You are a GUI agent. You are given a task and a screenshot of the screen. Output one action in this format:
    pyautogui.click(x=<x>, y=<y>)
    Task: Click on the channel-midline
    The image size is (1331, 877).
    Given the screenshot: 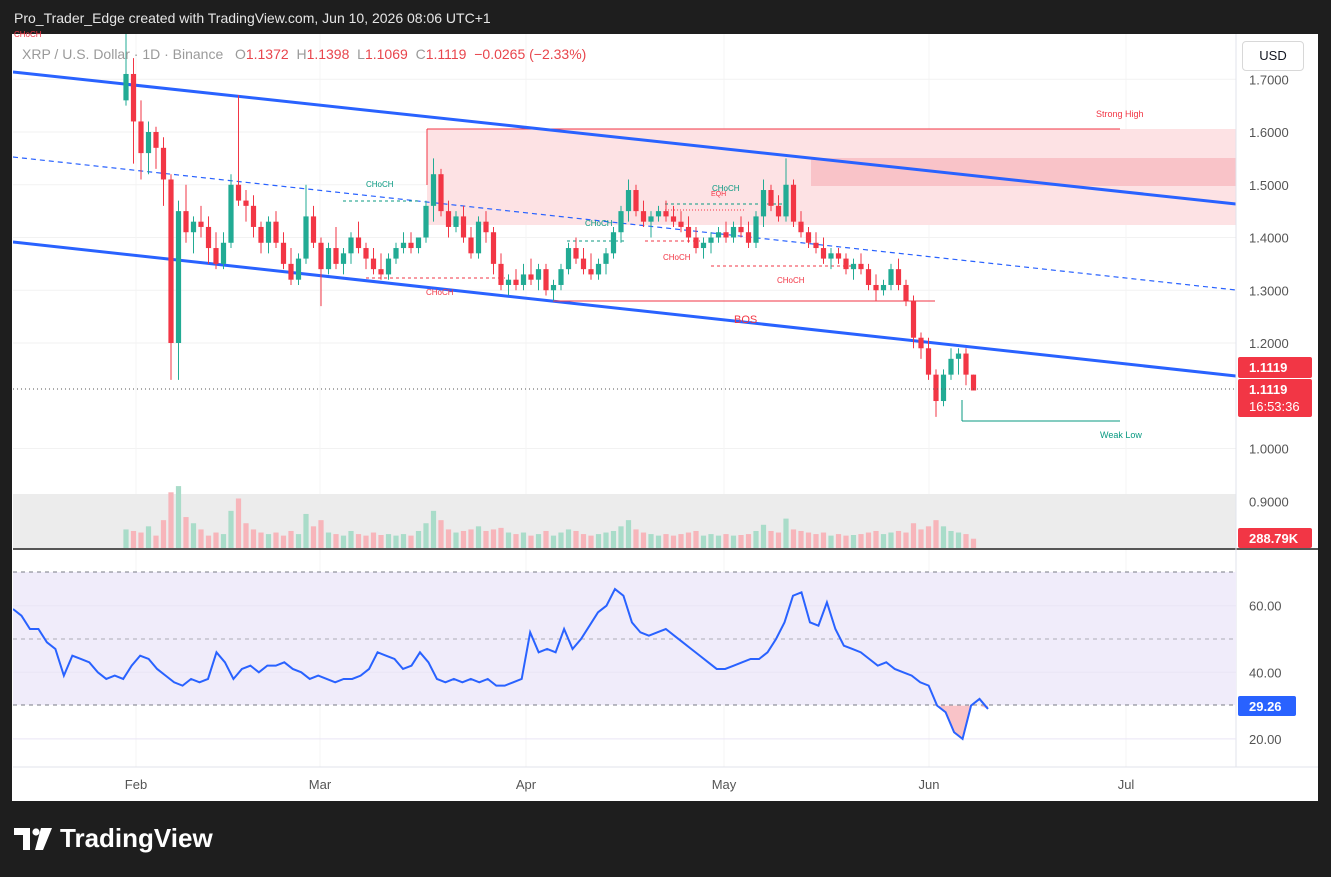 What is the action you would take?
    pyautogui.click(x=624, y=223)
    